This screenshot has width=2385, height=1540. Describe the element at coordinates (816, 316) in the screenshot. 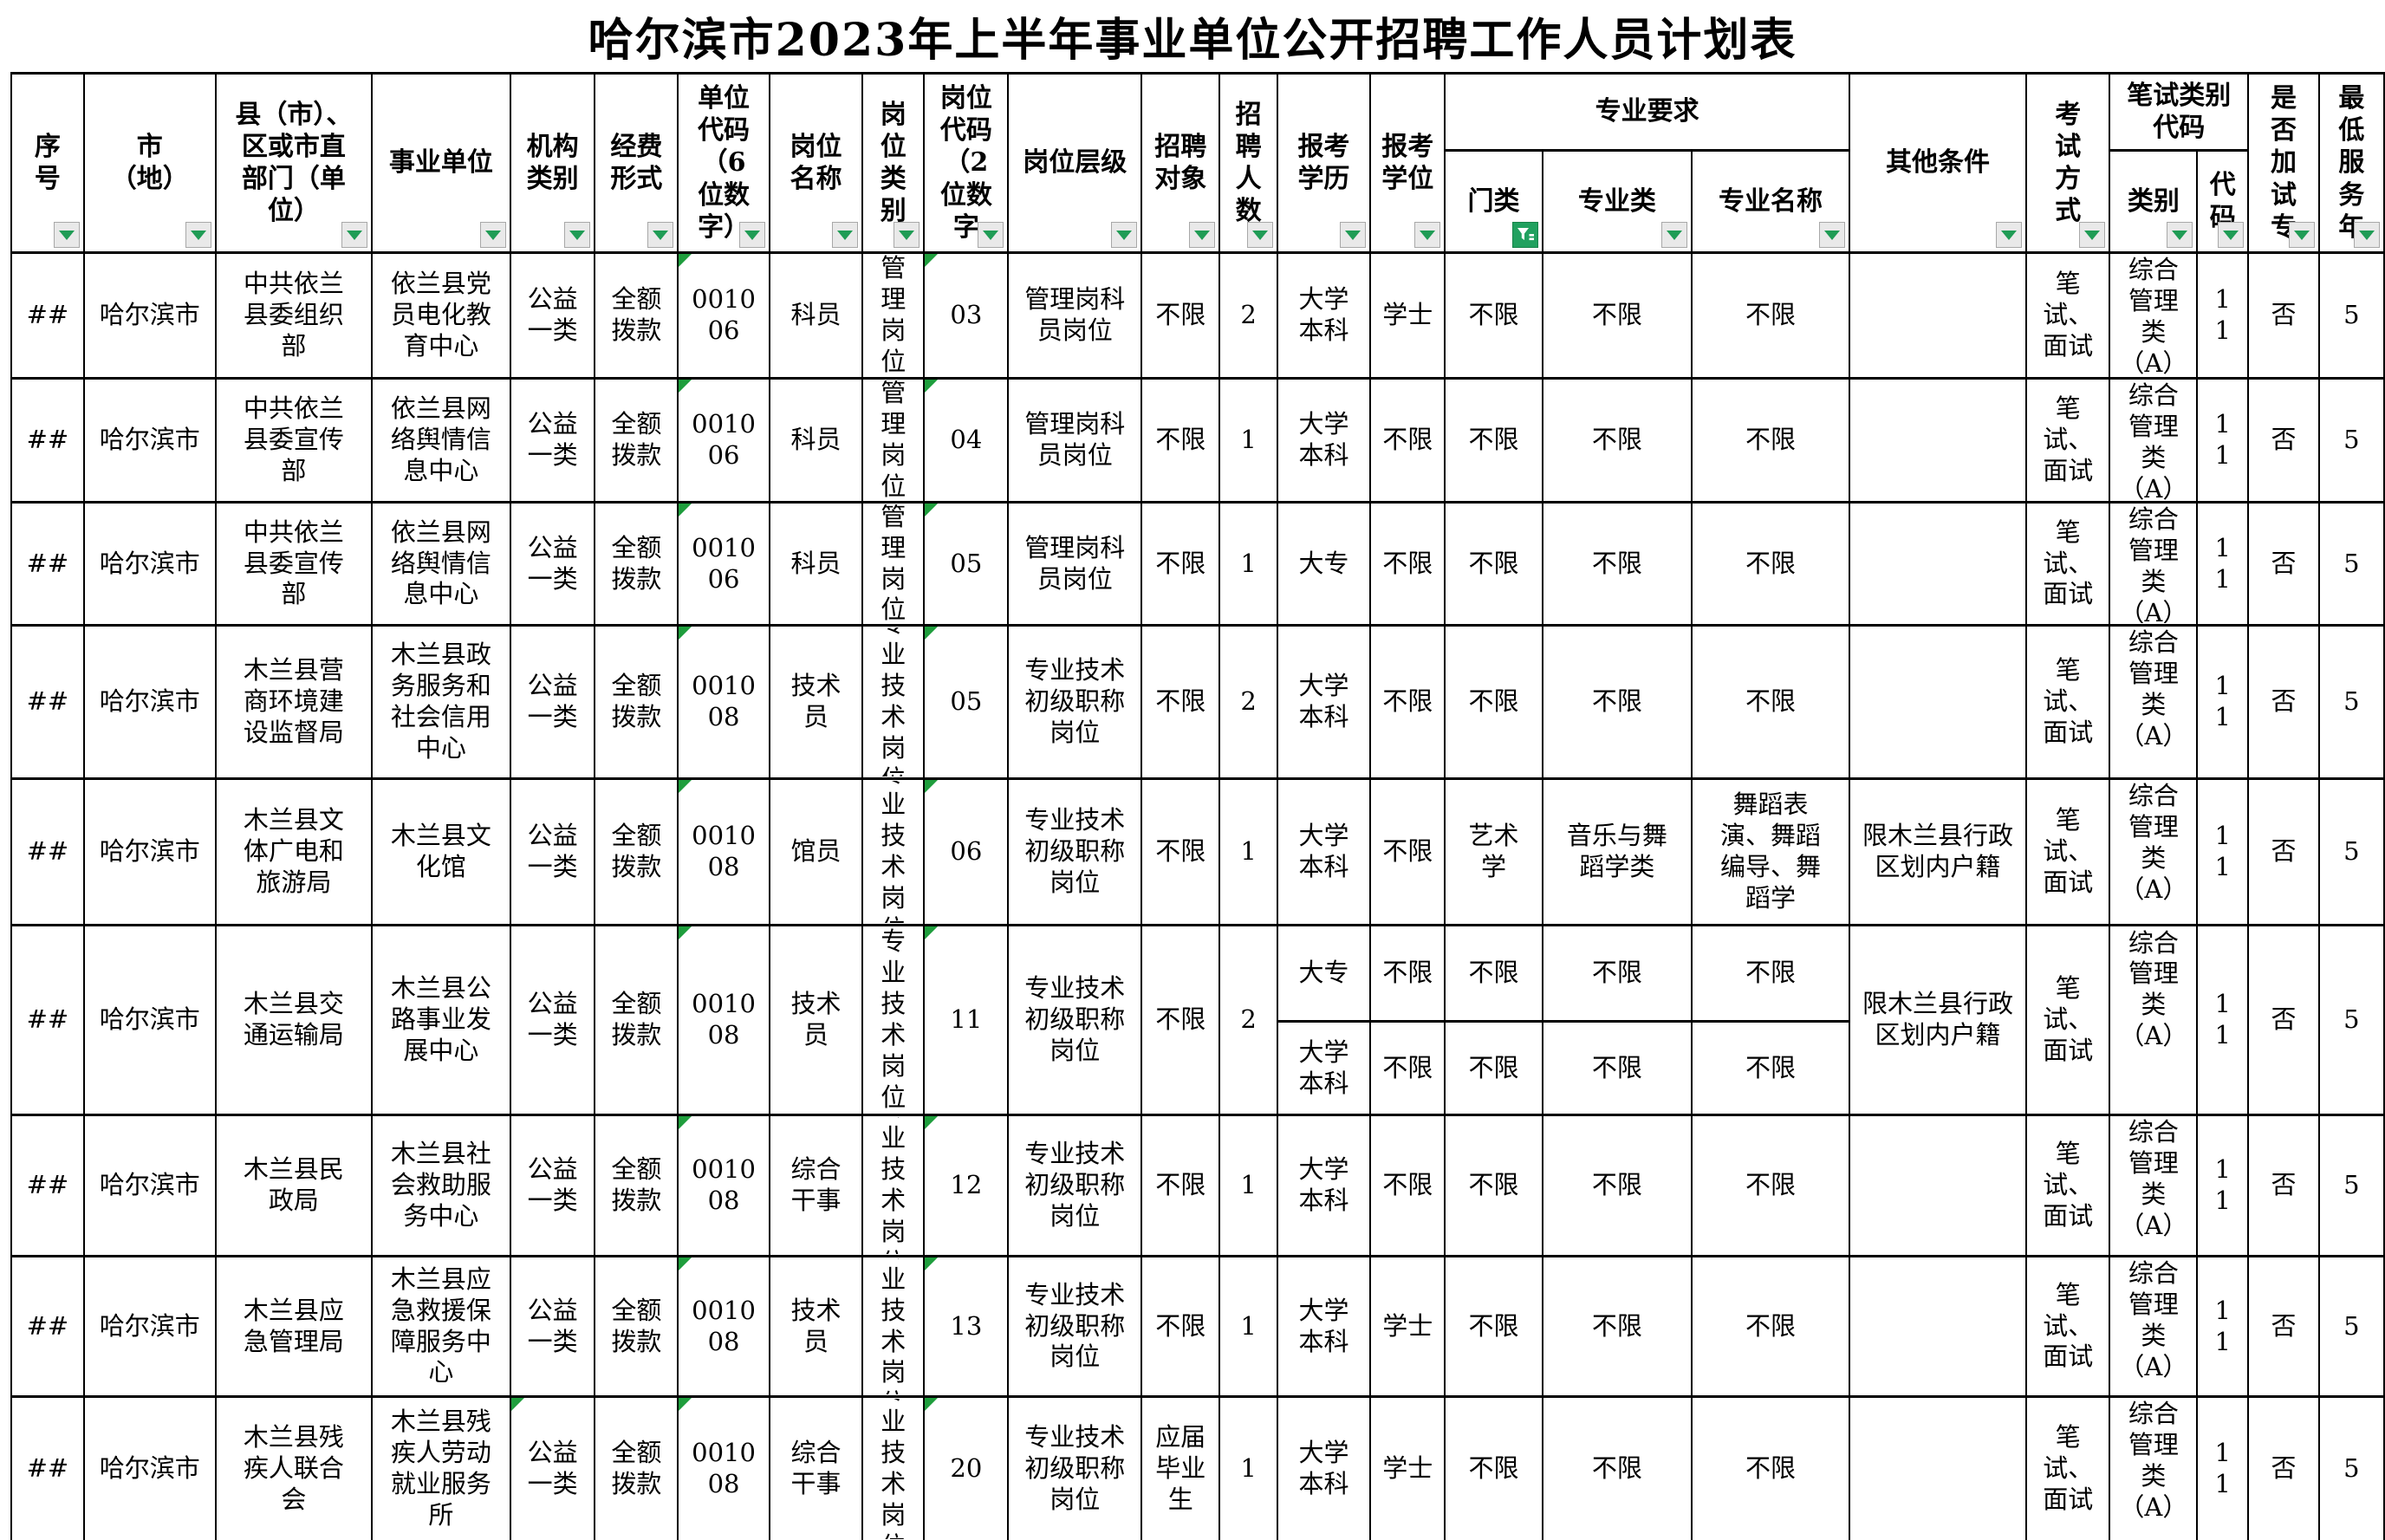

I see `cell-r1-gwmc: 科员` at that location.